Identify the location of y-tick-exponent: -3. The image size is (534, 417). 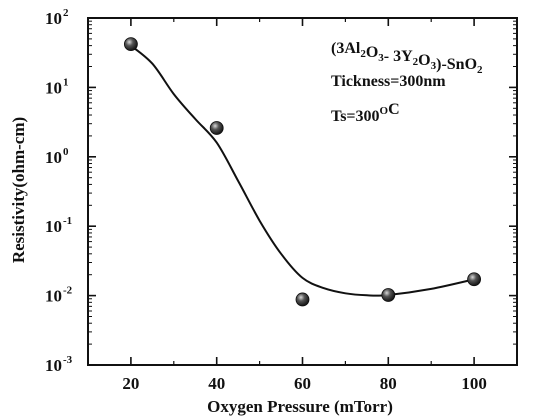
(68, 360).